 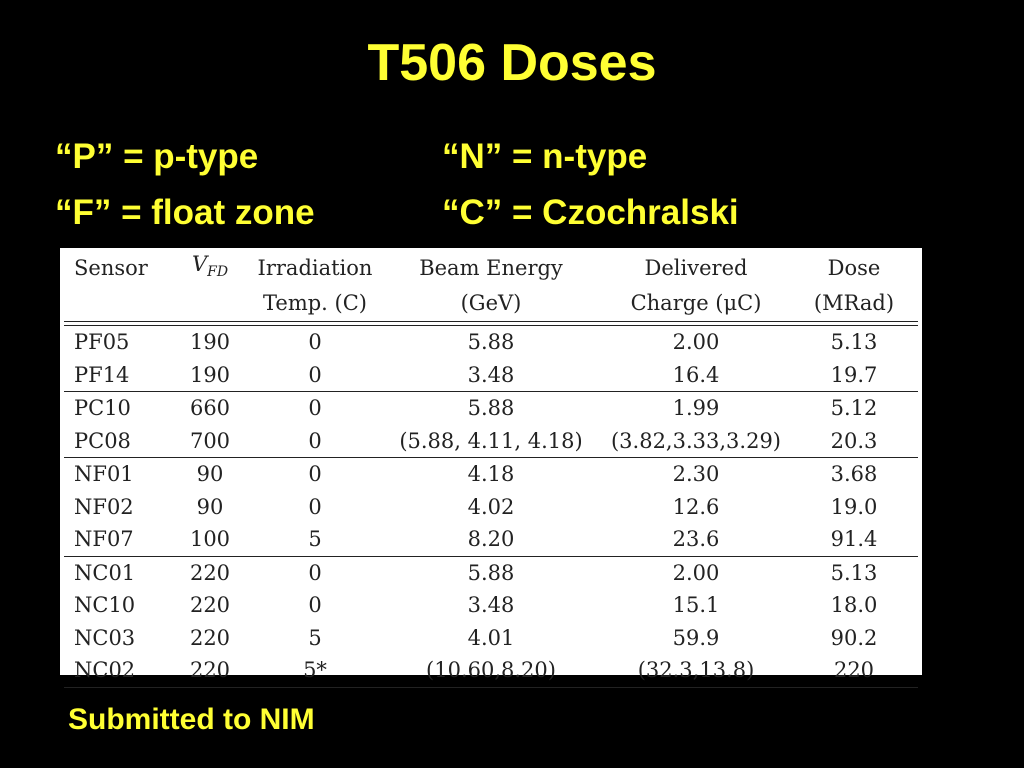 I want to click on table-row: PF14 190 0 3.48 16.4 19.7, so click(x=491, y=375).